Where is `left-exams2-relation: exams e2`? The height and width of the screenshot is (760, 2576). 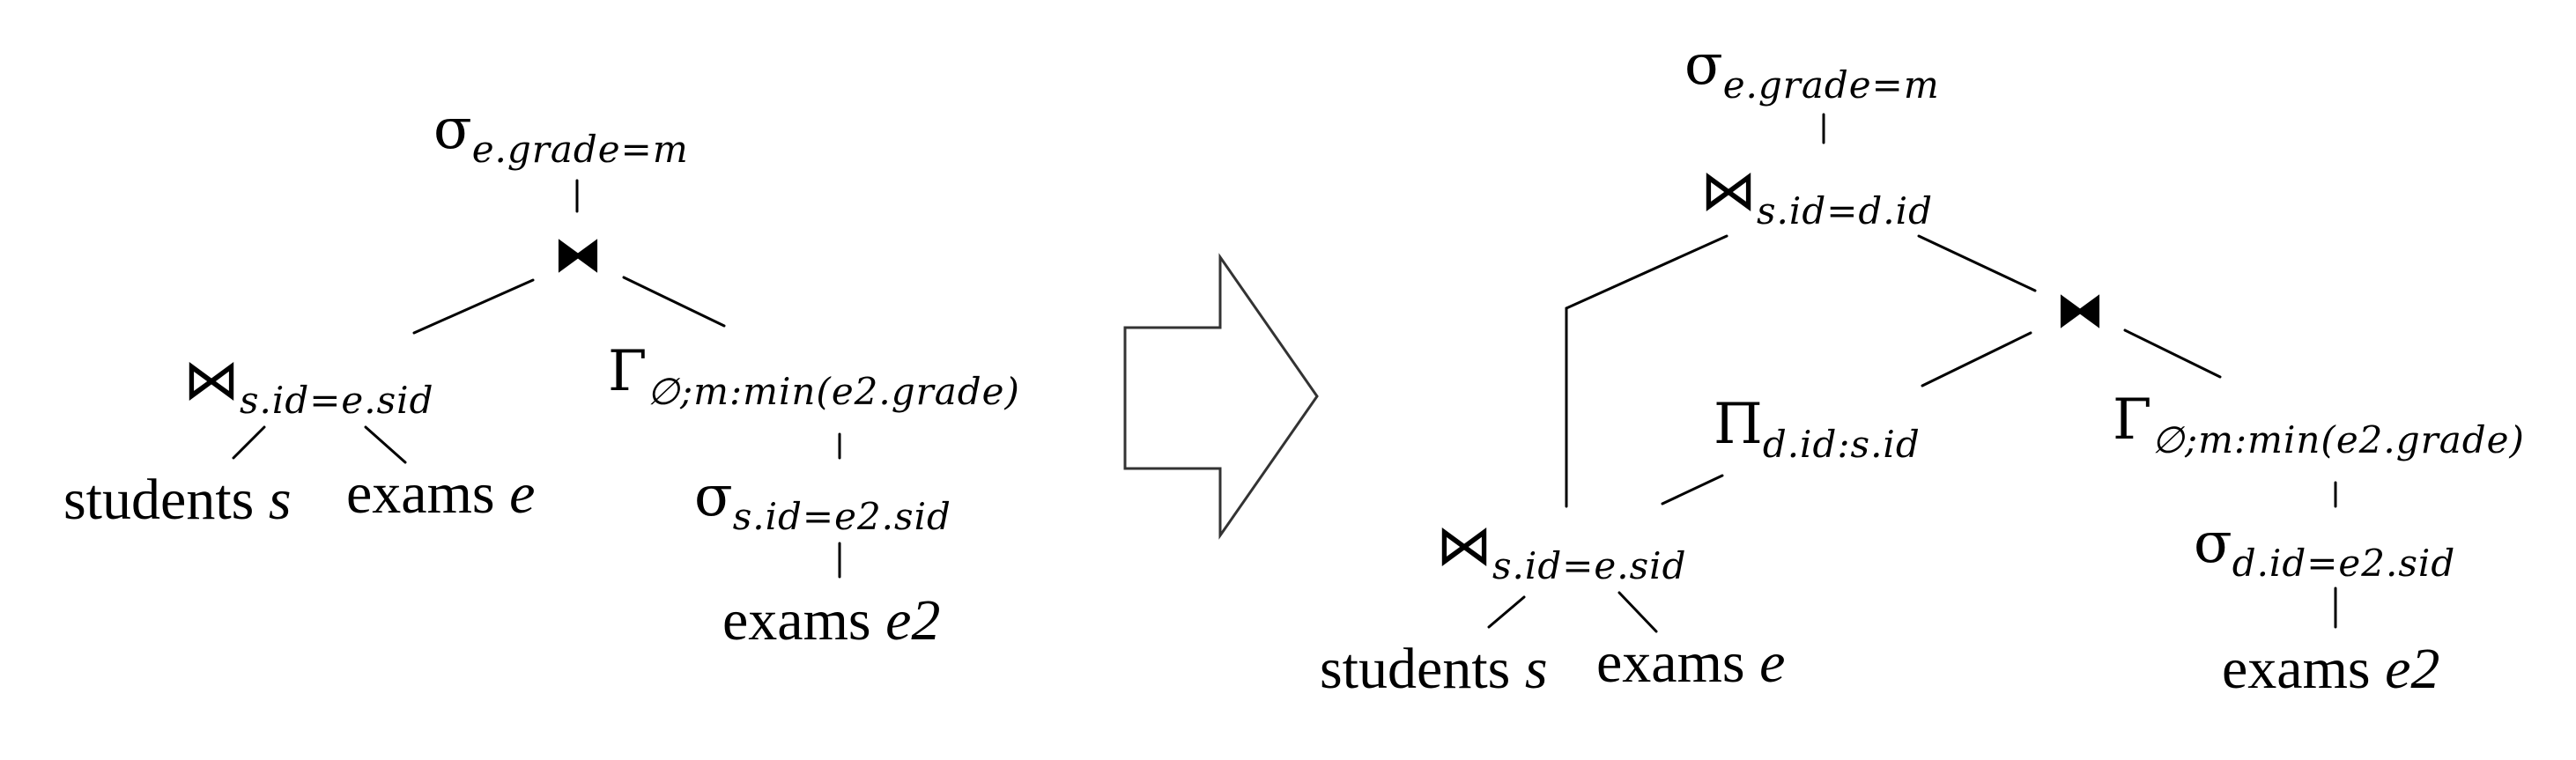 left-exams2-relation: exams e2 is located at coordinates (831, 620).